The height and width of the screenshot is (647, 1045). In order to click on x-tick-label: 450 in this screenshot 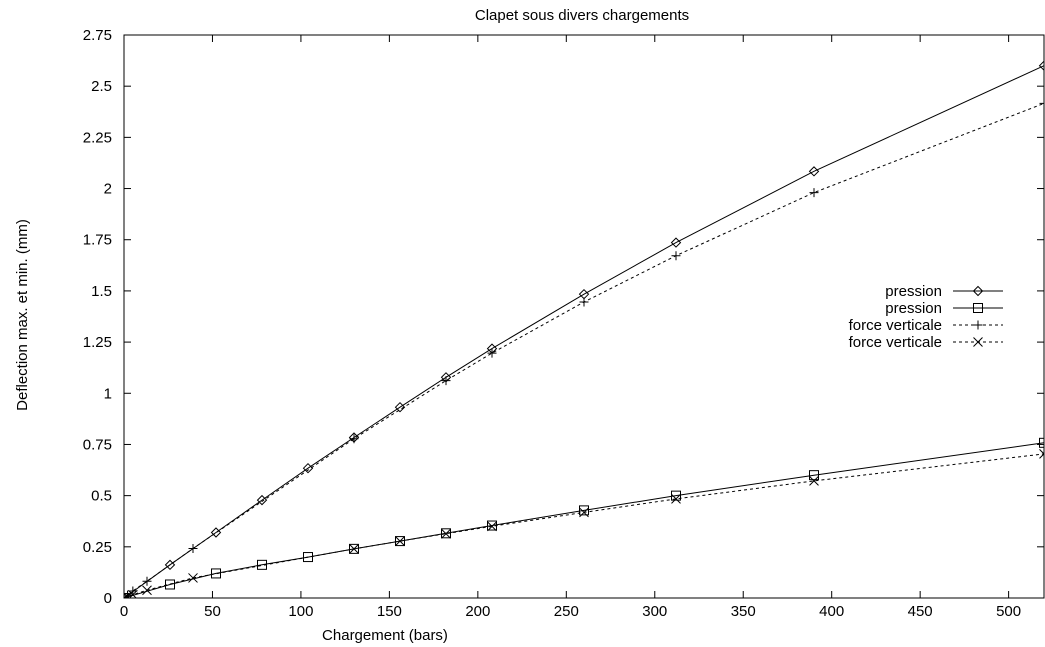, I will do `click(920, 611)`.